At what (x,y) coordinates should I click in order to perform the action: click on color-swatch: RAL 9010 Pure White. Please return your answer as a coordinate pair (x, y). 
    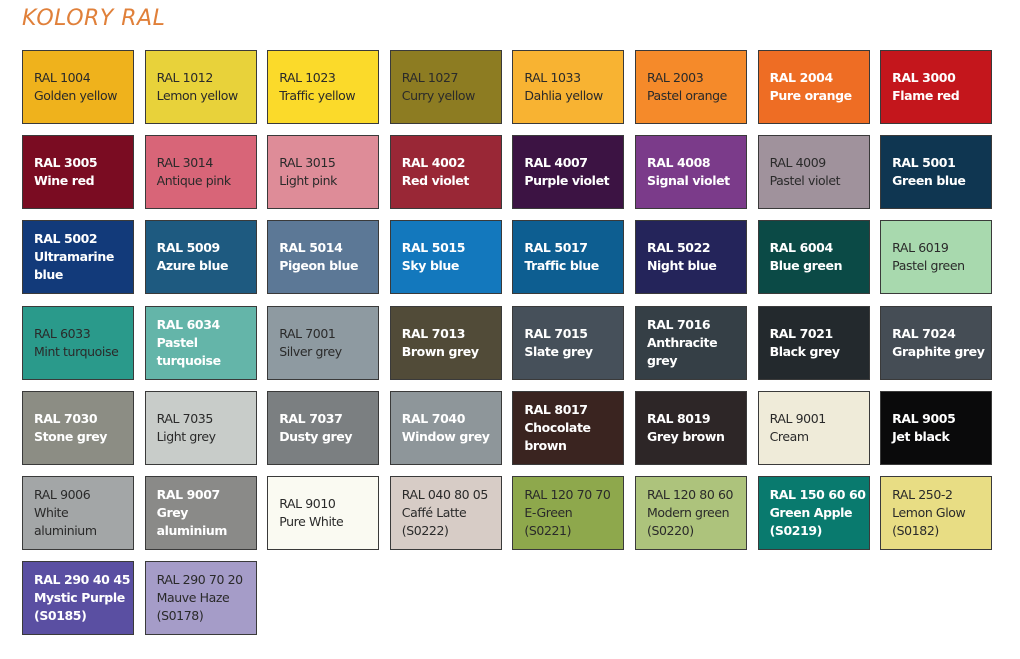
    Looking at the image, I should click on (323, 512).